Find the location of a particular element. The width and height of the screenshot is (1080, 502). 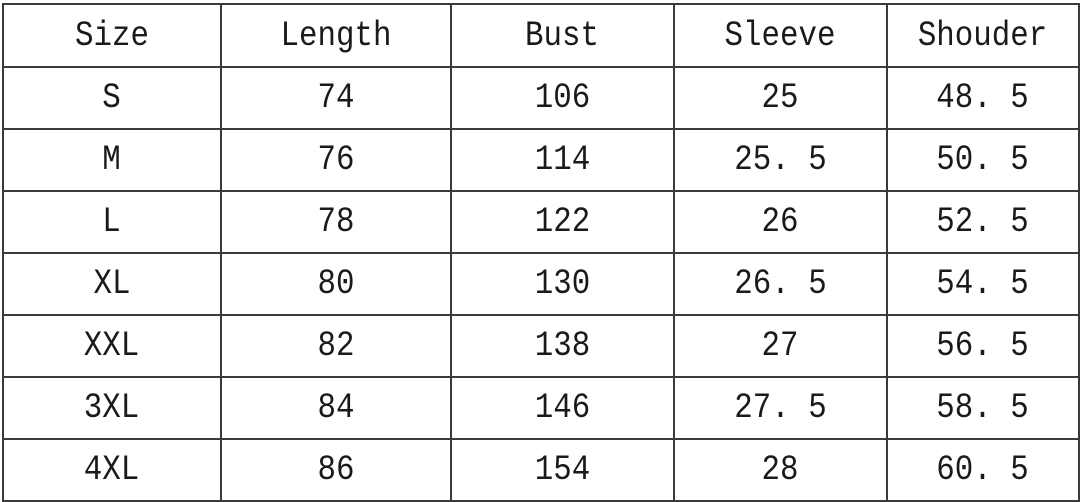

table-cell: 86 is located at coordinates (336, 470).